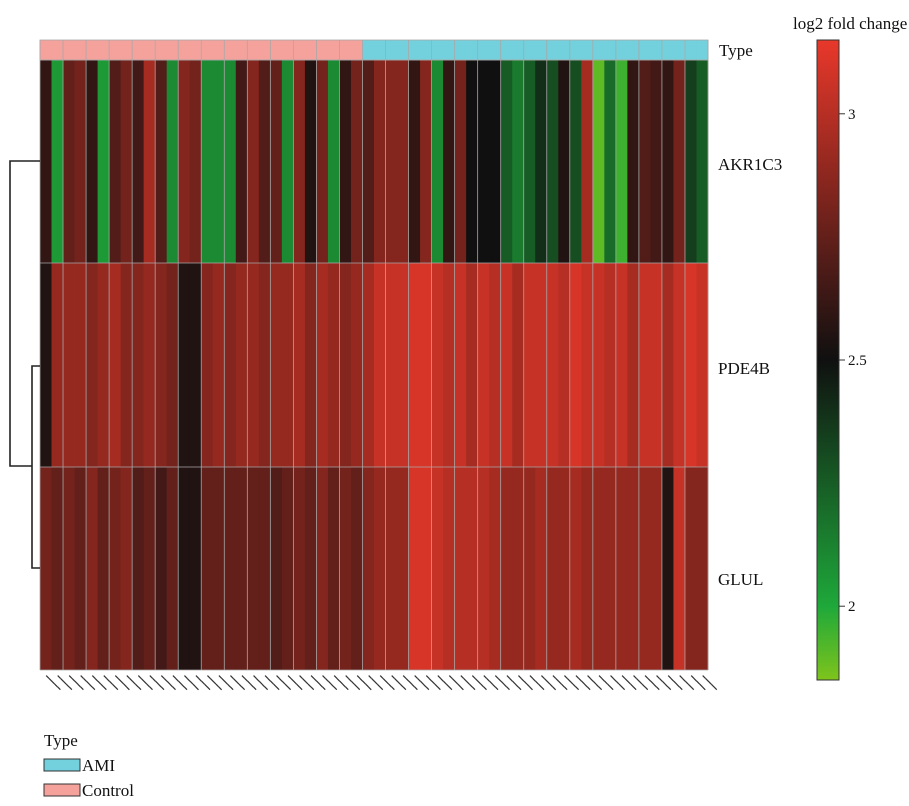  I want to click on row-label-akr1c3: AKR1C3, so click(750, 164).